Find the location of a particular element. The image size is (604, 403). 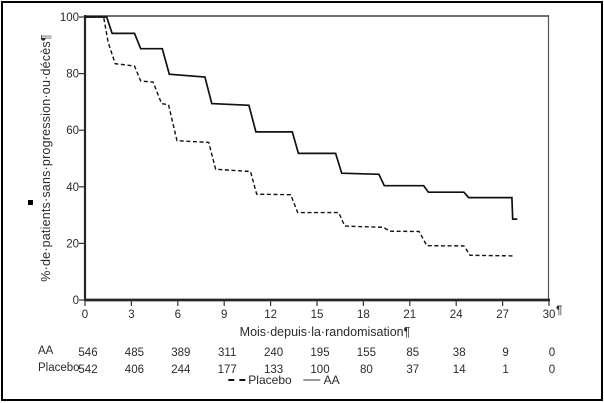

legend-label-placebo: Placebo is located at coordinates (270, 380).